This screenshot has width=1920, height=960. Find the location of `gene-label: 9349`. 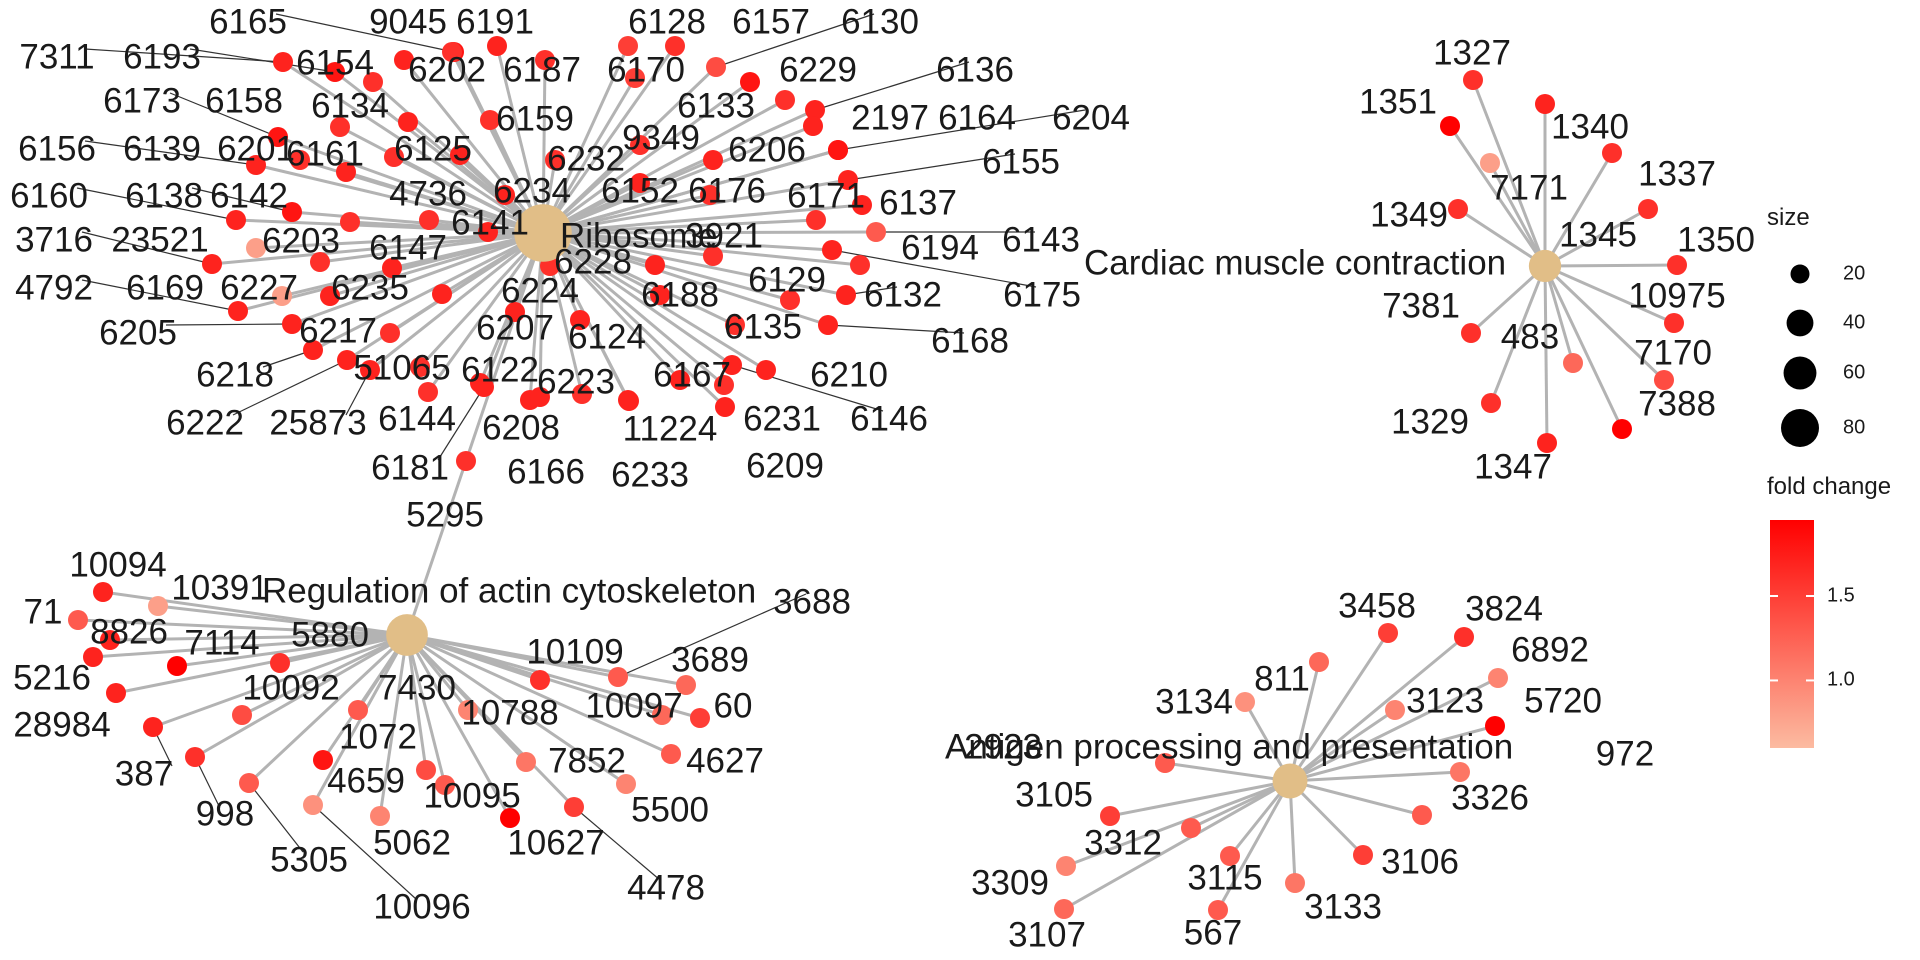

gene-label: 9349 is located at coordinates (661, 137).